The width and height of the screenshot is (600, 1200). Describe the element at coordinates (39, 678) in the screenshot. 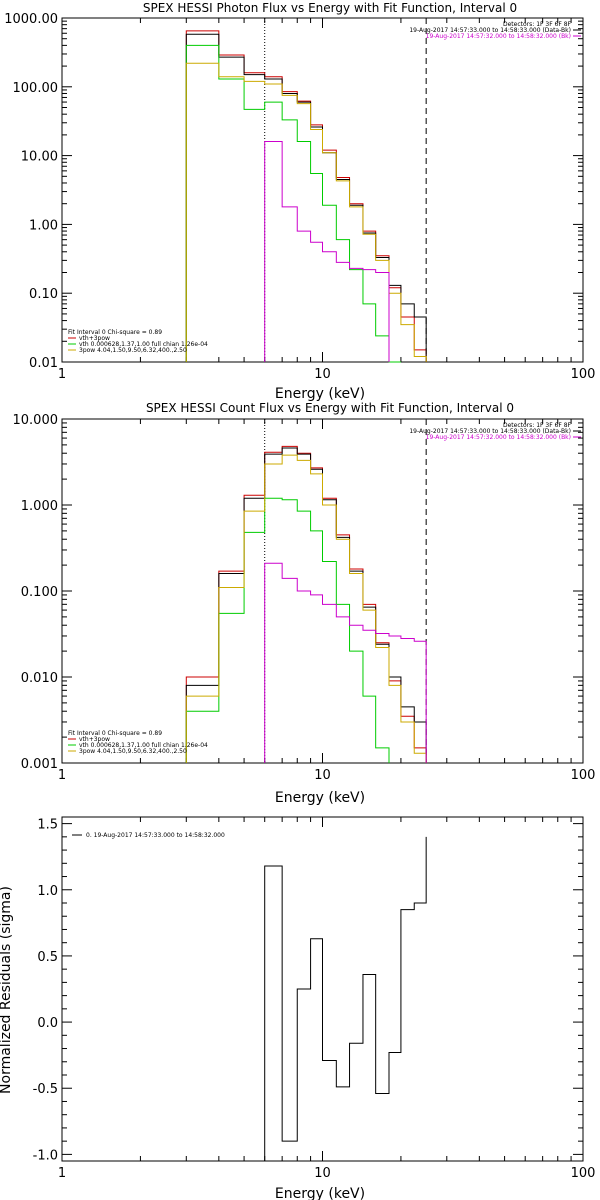

I see `y-tick-label: 0.010` at that location.